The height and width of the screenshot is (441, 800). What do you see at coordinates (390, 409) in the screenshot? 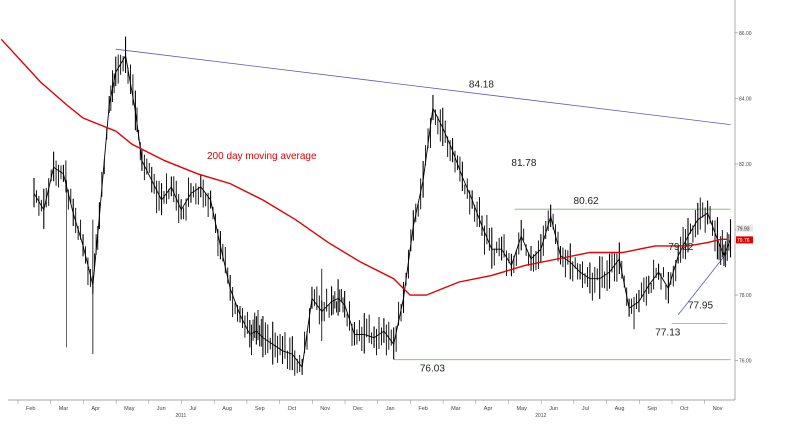
I see `x-tick-label: Jan` at bounding box center [390, 409].